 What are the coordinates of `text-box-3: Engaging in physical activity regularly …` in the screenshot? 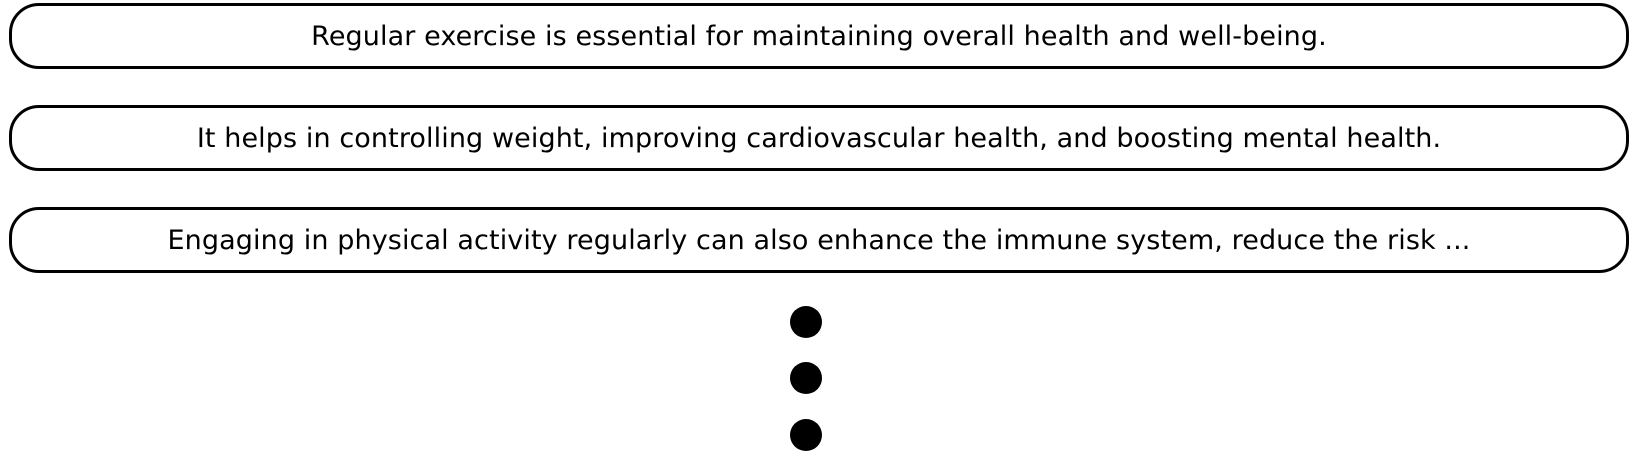 It's located at (819, 240).